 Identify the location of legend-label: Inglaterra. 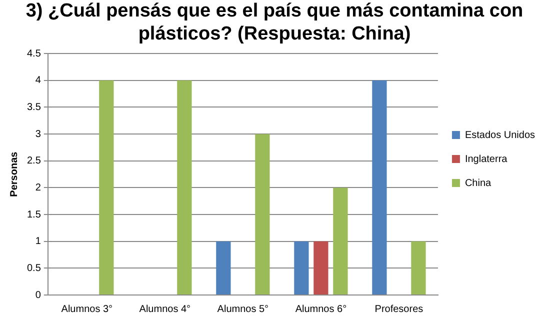
(486, 159).